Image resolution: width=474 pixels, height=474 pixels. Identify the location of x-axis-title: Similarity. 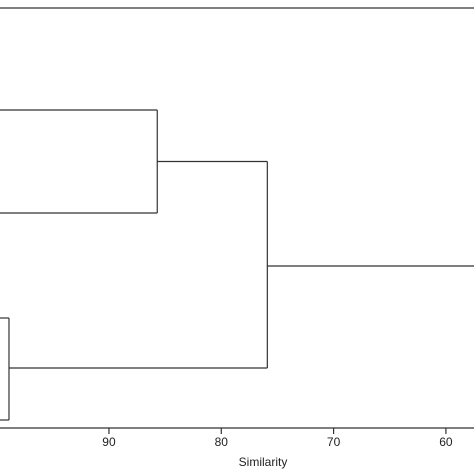
(263, 462).